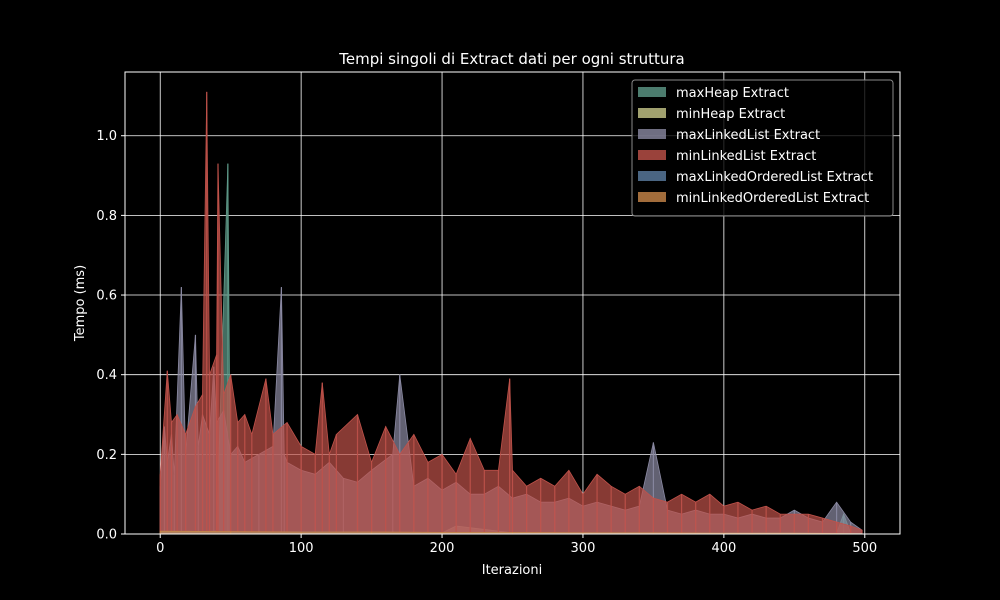 The width and height of the screenshot is (1000, 600). I want to click on legend-item: maxLinkedOrderedList Extract, so click(755, 177).